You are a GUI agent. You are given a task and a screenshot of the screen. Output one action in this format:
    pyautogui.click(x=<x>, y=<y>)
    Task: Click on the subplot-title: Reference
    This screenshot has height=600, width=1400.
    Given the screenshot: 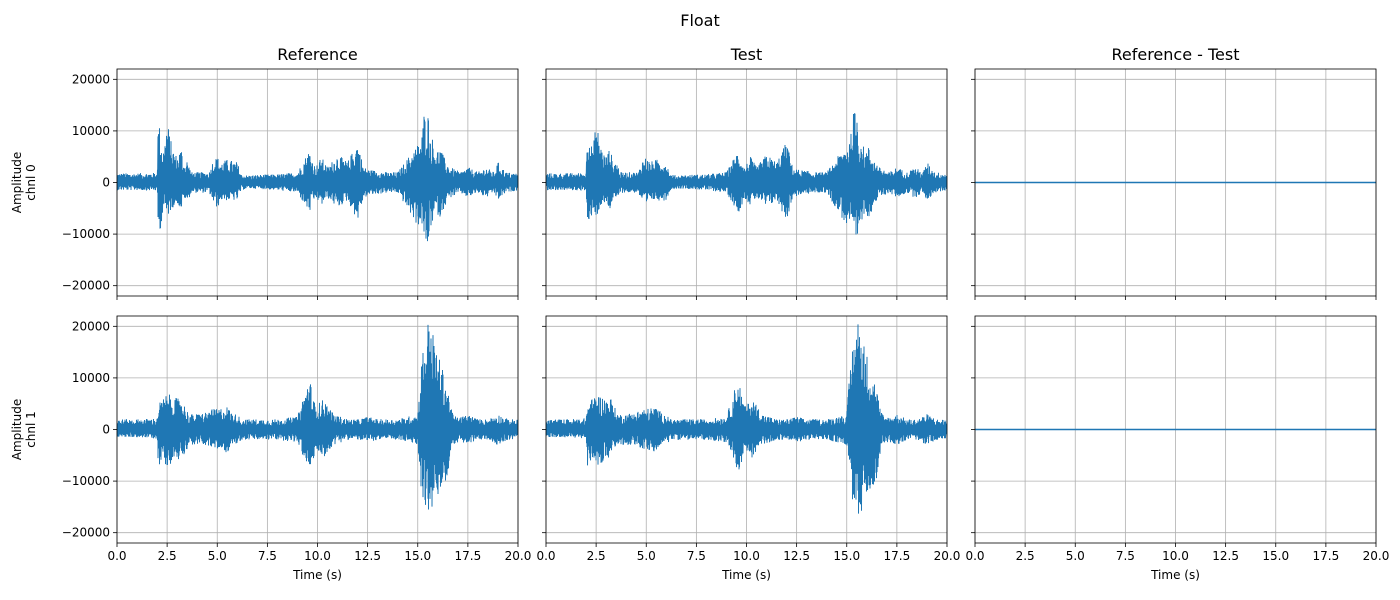 What is the action you would take?
    pyautogui.click(x=317, y=54)
    